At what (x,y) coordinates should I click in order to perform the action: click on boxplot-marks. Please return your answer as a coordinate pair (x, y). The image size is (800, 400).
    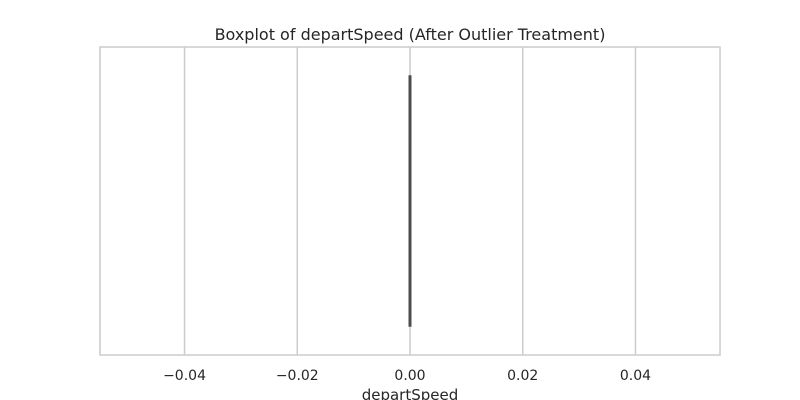
    Looking at the image, I should click on (410, 201).